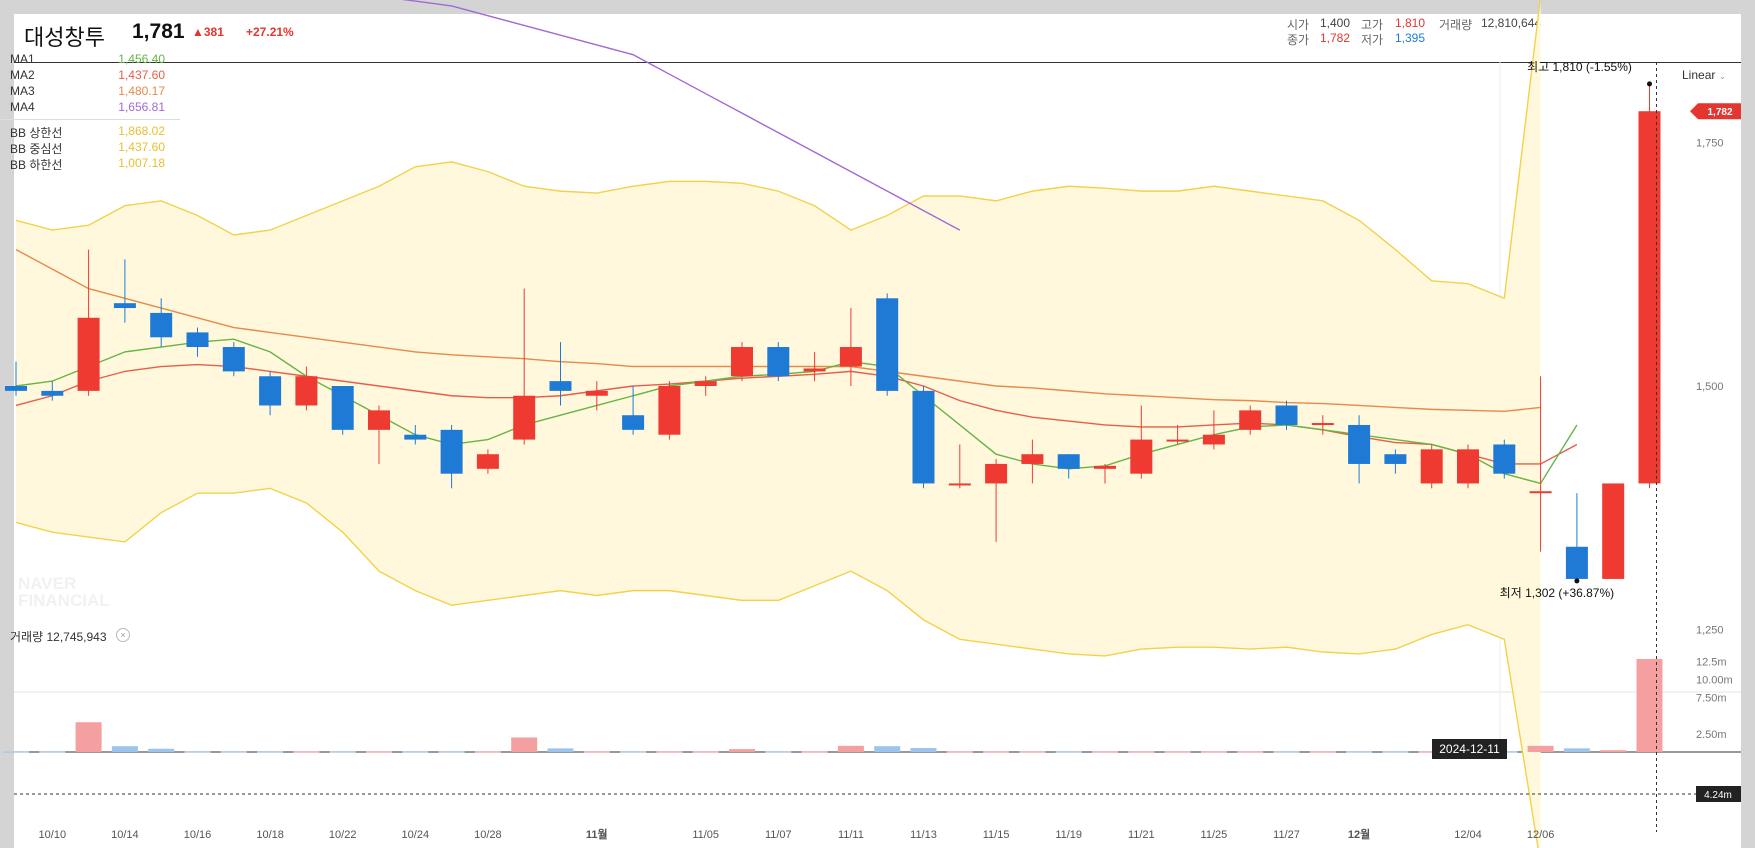 Image resolution: width=1755 pixels, height=848 pixels. Describe the element at coordinates (1068, 835) in the screenshot. I see `date-tick-label: 11/19` at that location.